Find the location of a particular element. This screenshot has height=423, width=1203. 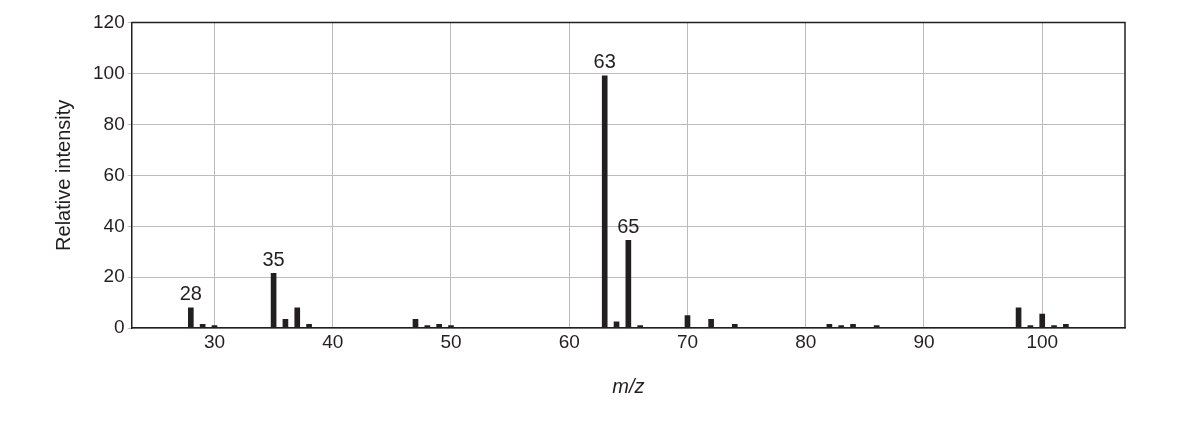

x-tick-label: 30 is located at coordinates (214, 341).